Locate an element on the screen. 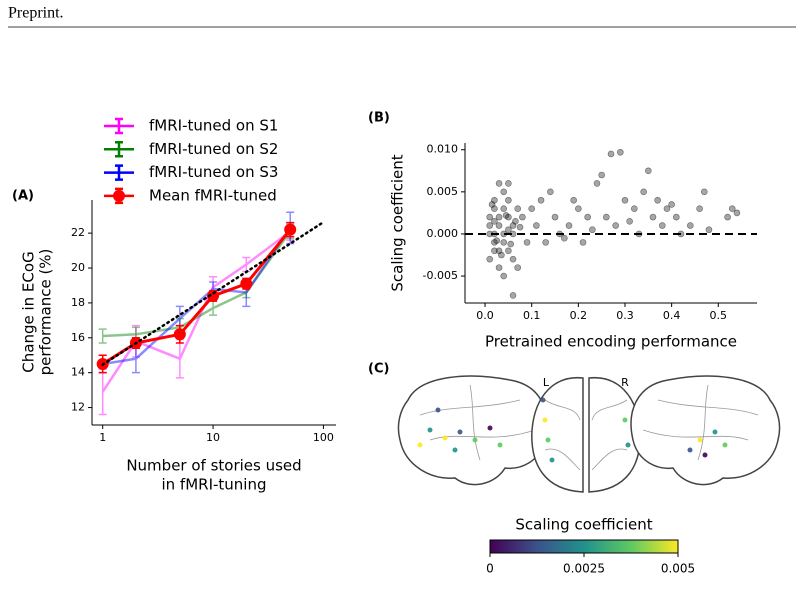 This screenshot has width=804, height=601. x-tick-label: 0.4 is located at coordinates (672, 315).